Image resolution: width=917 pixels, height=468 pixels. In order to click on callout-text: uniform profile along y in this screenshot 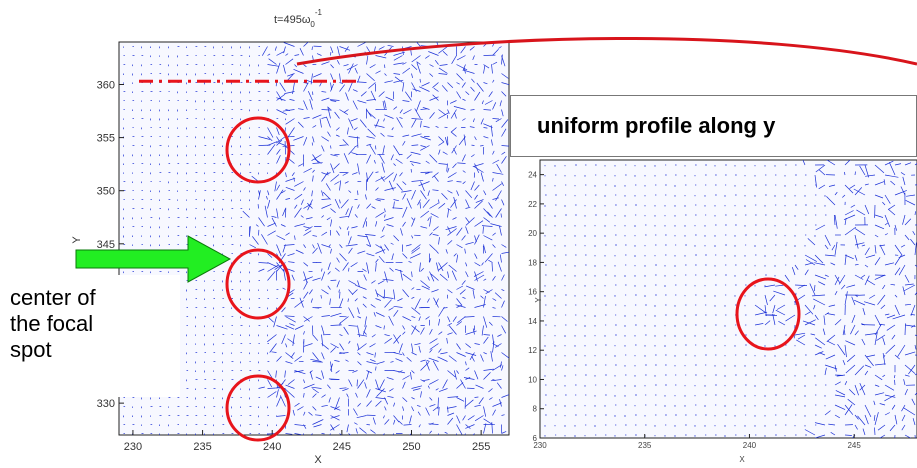, I will do `click(656, 125)`.